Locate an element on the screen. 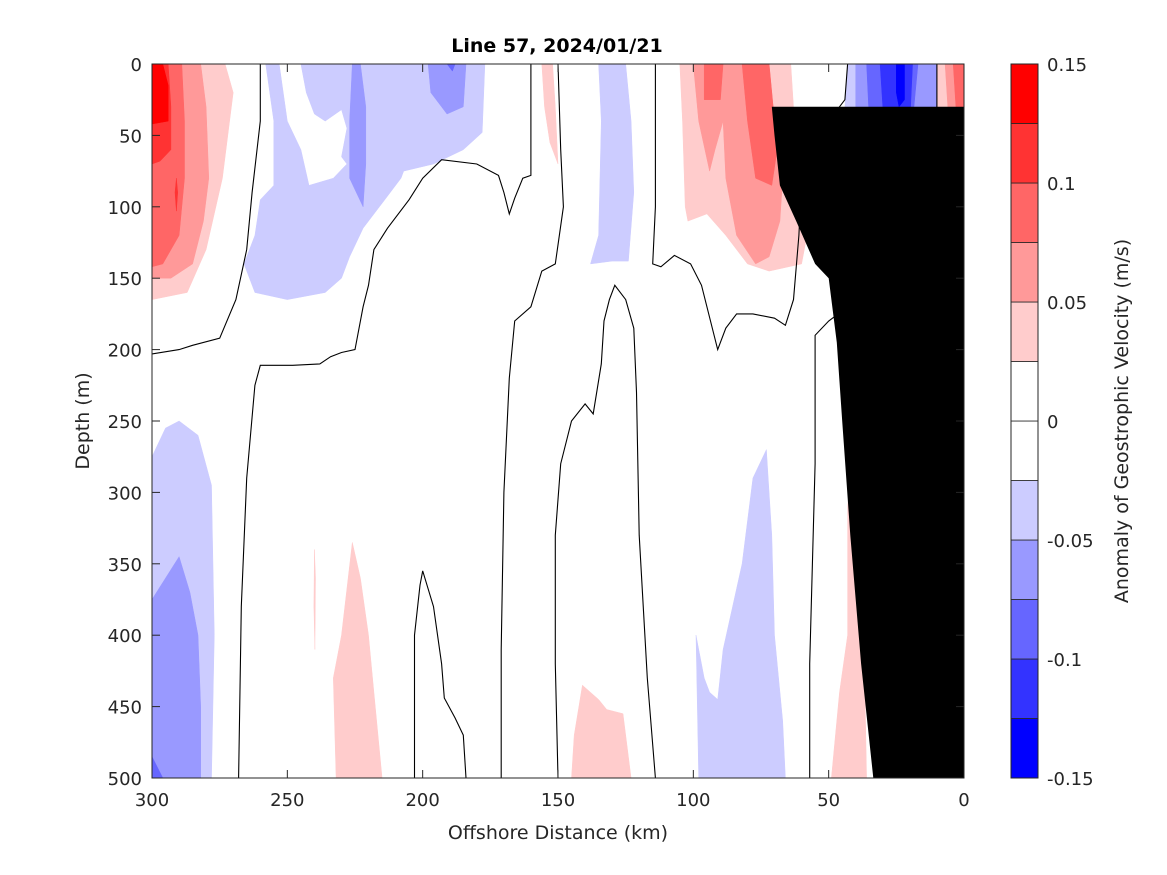 This screenshot has width=1167, height=875. colorbar-tick-label: 0.1 is located at coordinates (1061, 184).